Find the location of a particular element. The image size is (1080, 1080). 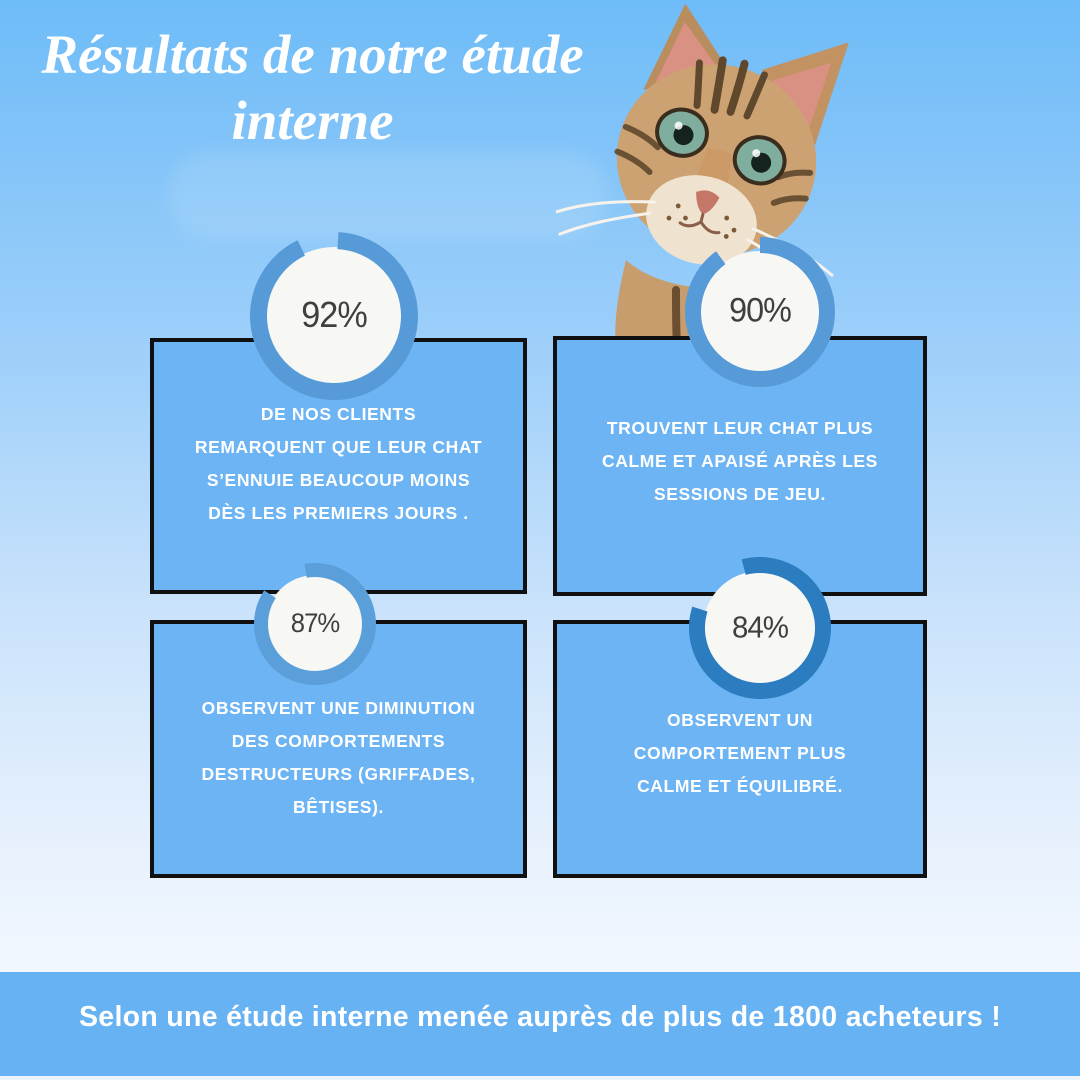

donut-percentage-label: 92% is located at coordinates (334, 315).